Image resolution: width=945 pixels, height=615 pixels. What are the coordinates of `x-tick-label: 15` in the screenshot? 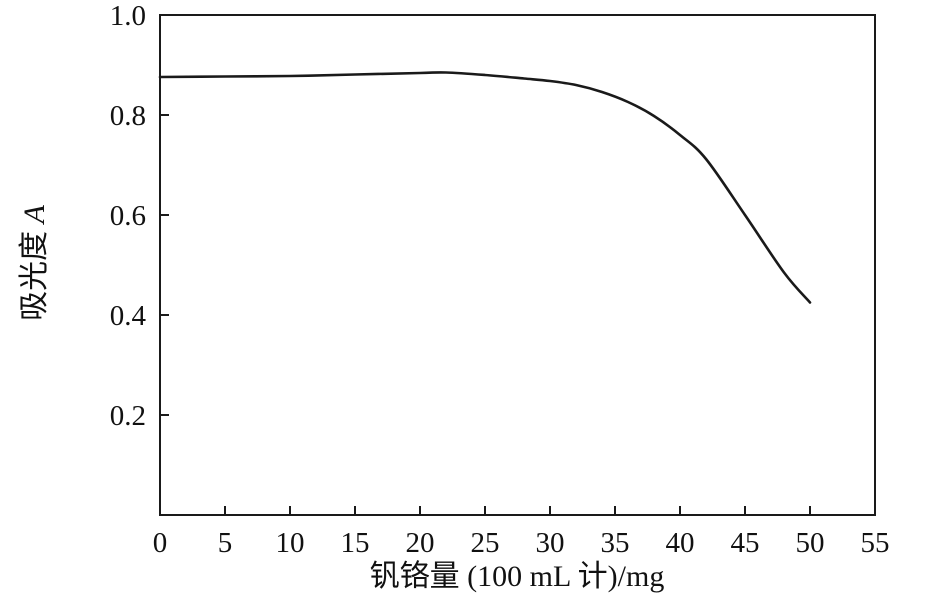 It's located at (355, 543).